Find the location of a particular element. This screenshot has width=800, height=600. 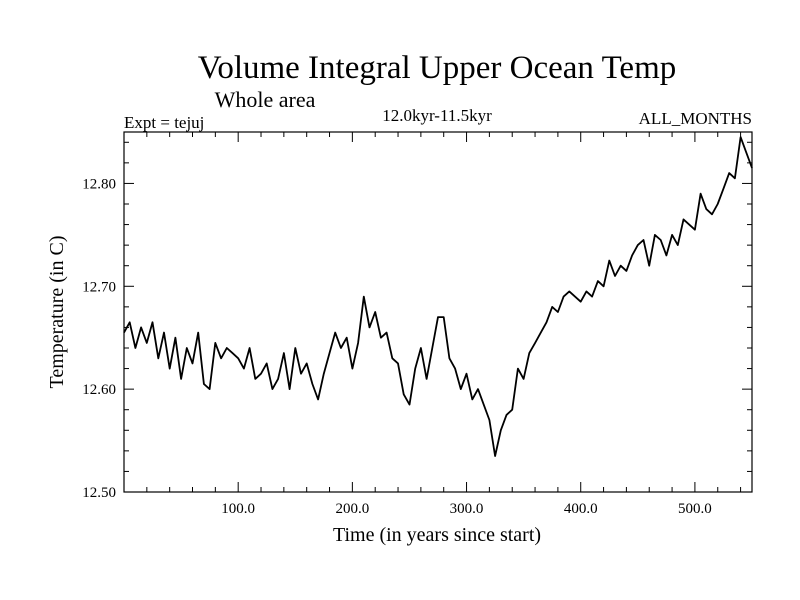

x-tick-label: 400.0 is located at coordinates (581, 509).